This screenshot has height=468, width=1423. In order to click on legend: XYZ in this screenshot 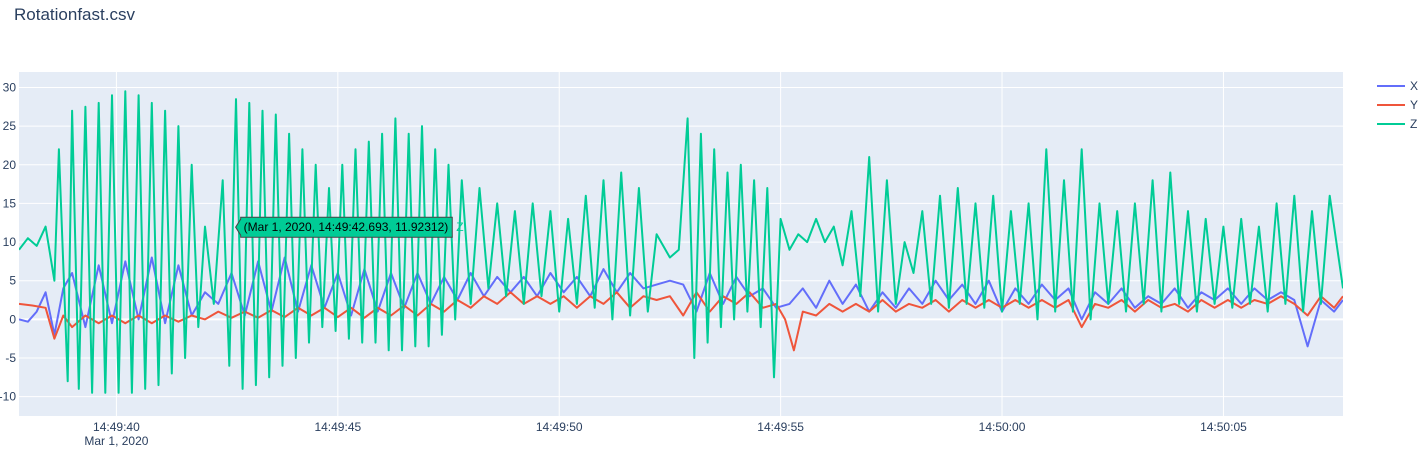, I will do `click(1397, 105)`.